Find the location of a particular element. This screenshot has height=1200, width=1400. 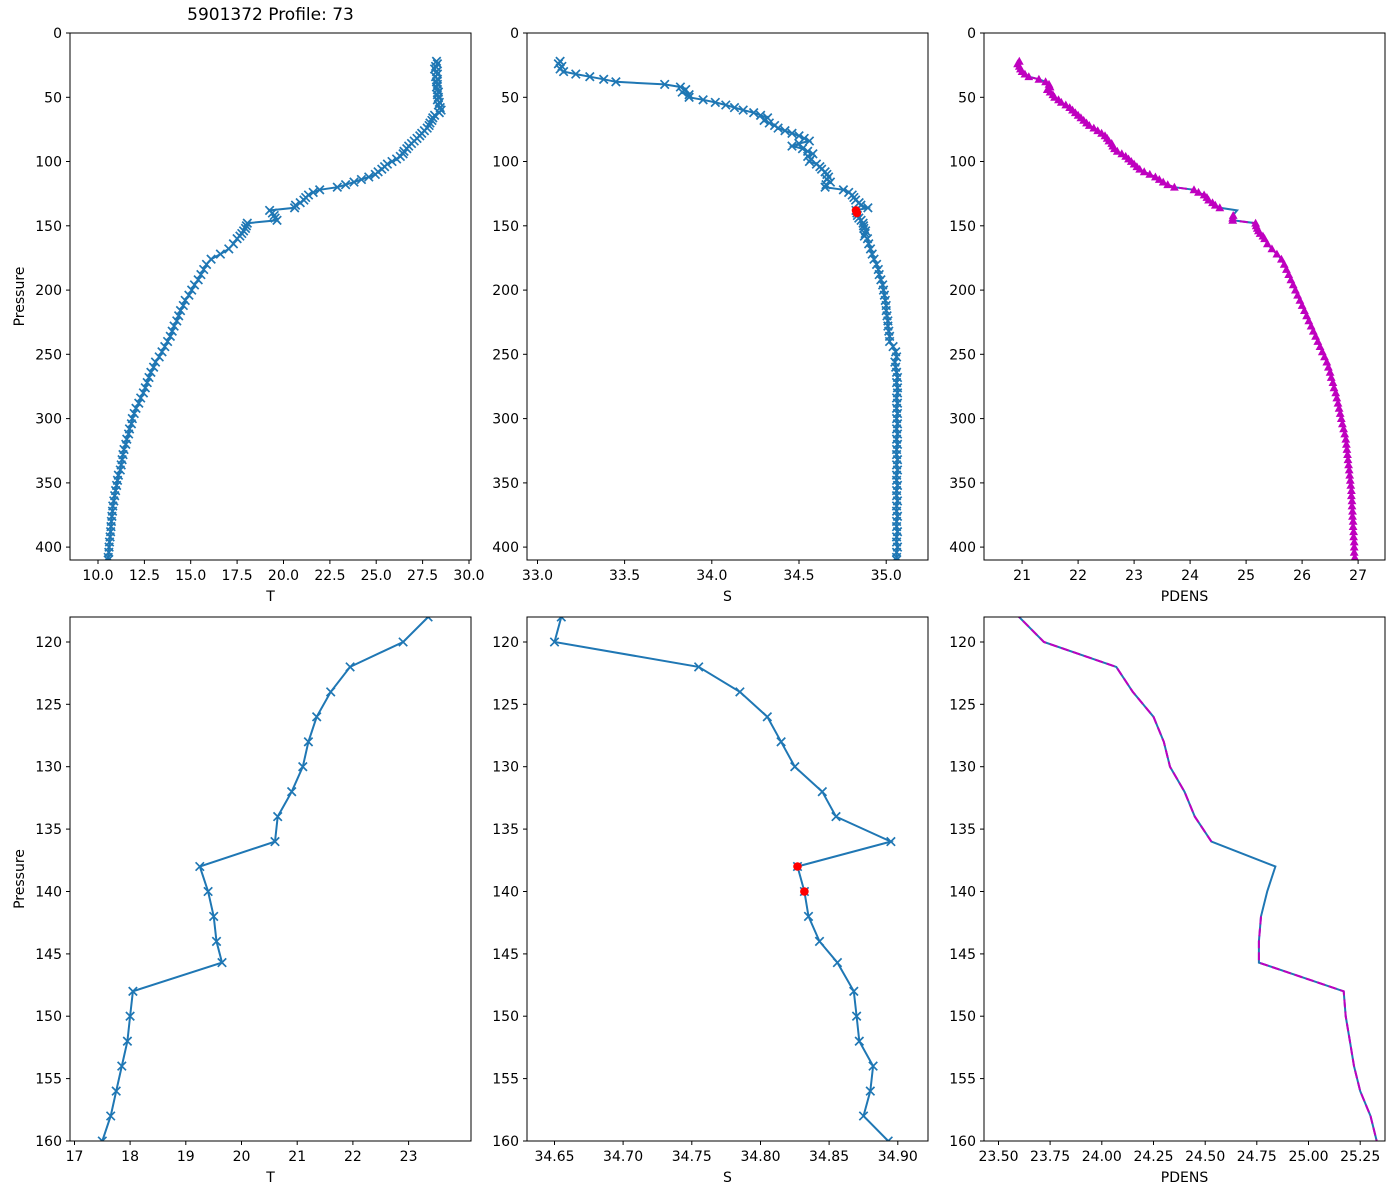

y-tick-label: 145 is located at coordinates (505, 955).